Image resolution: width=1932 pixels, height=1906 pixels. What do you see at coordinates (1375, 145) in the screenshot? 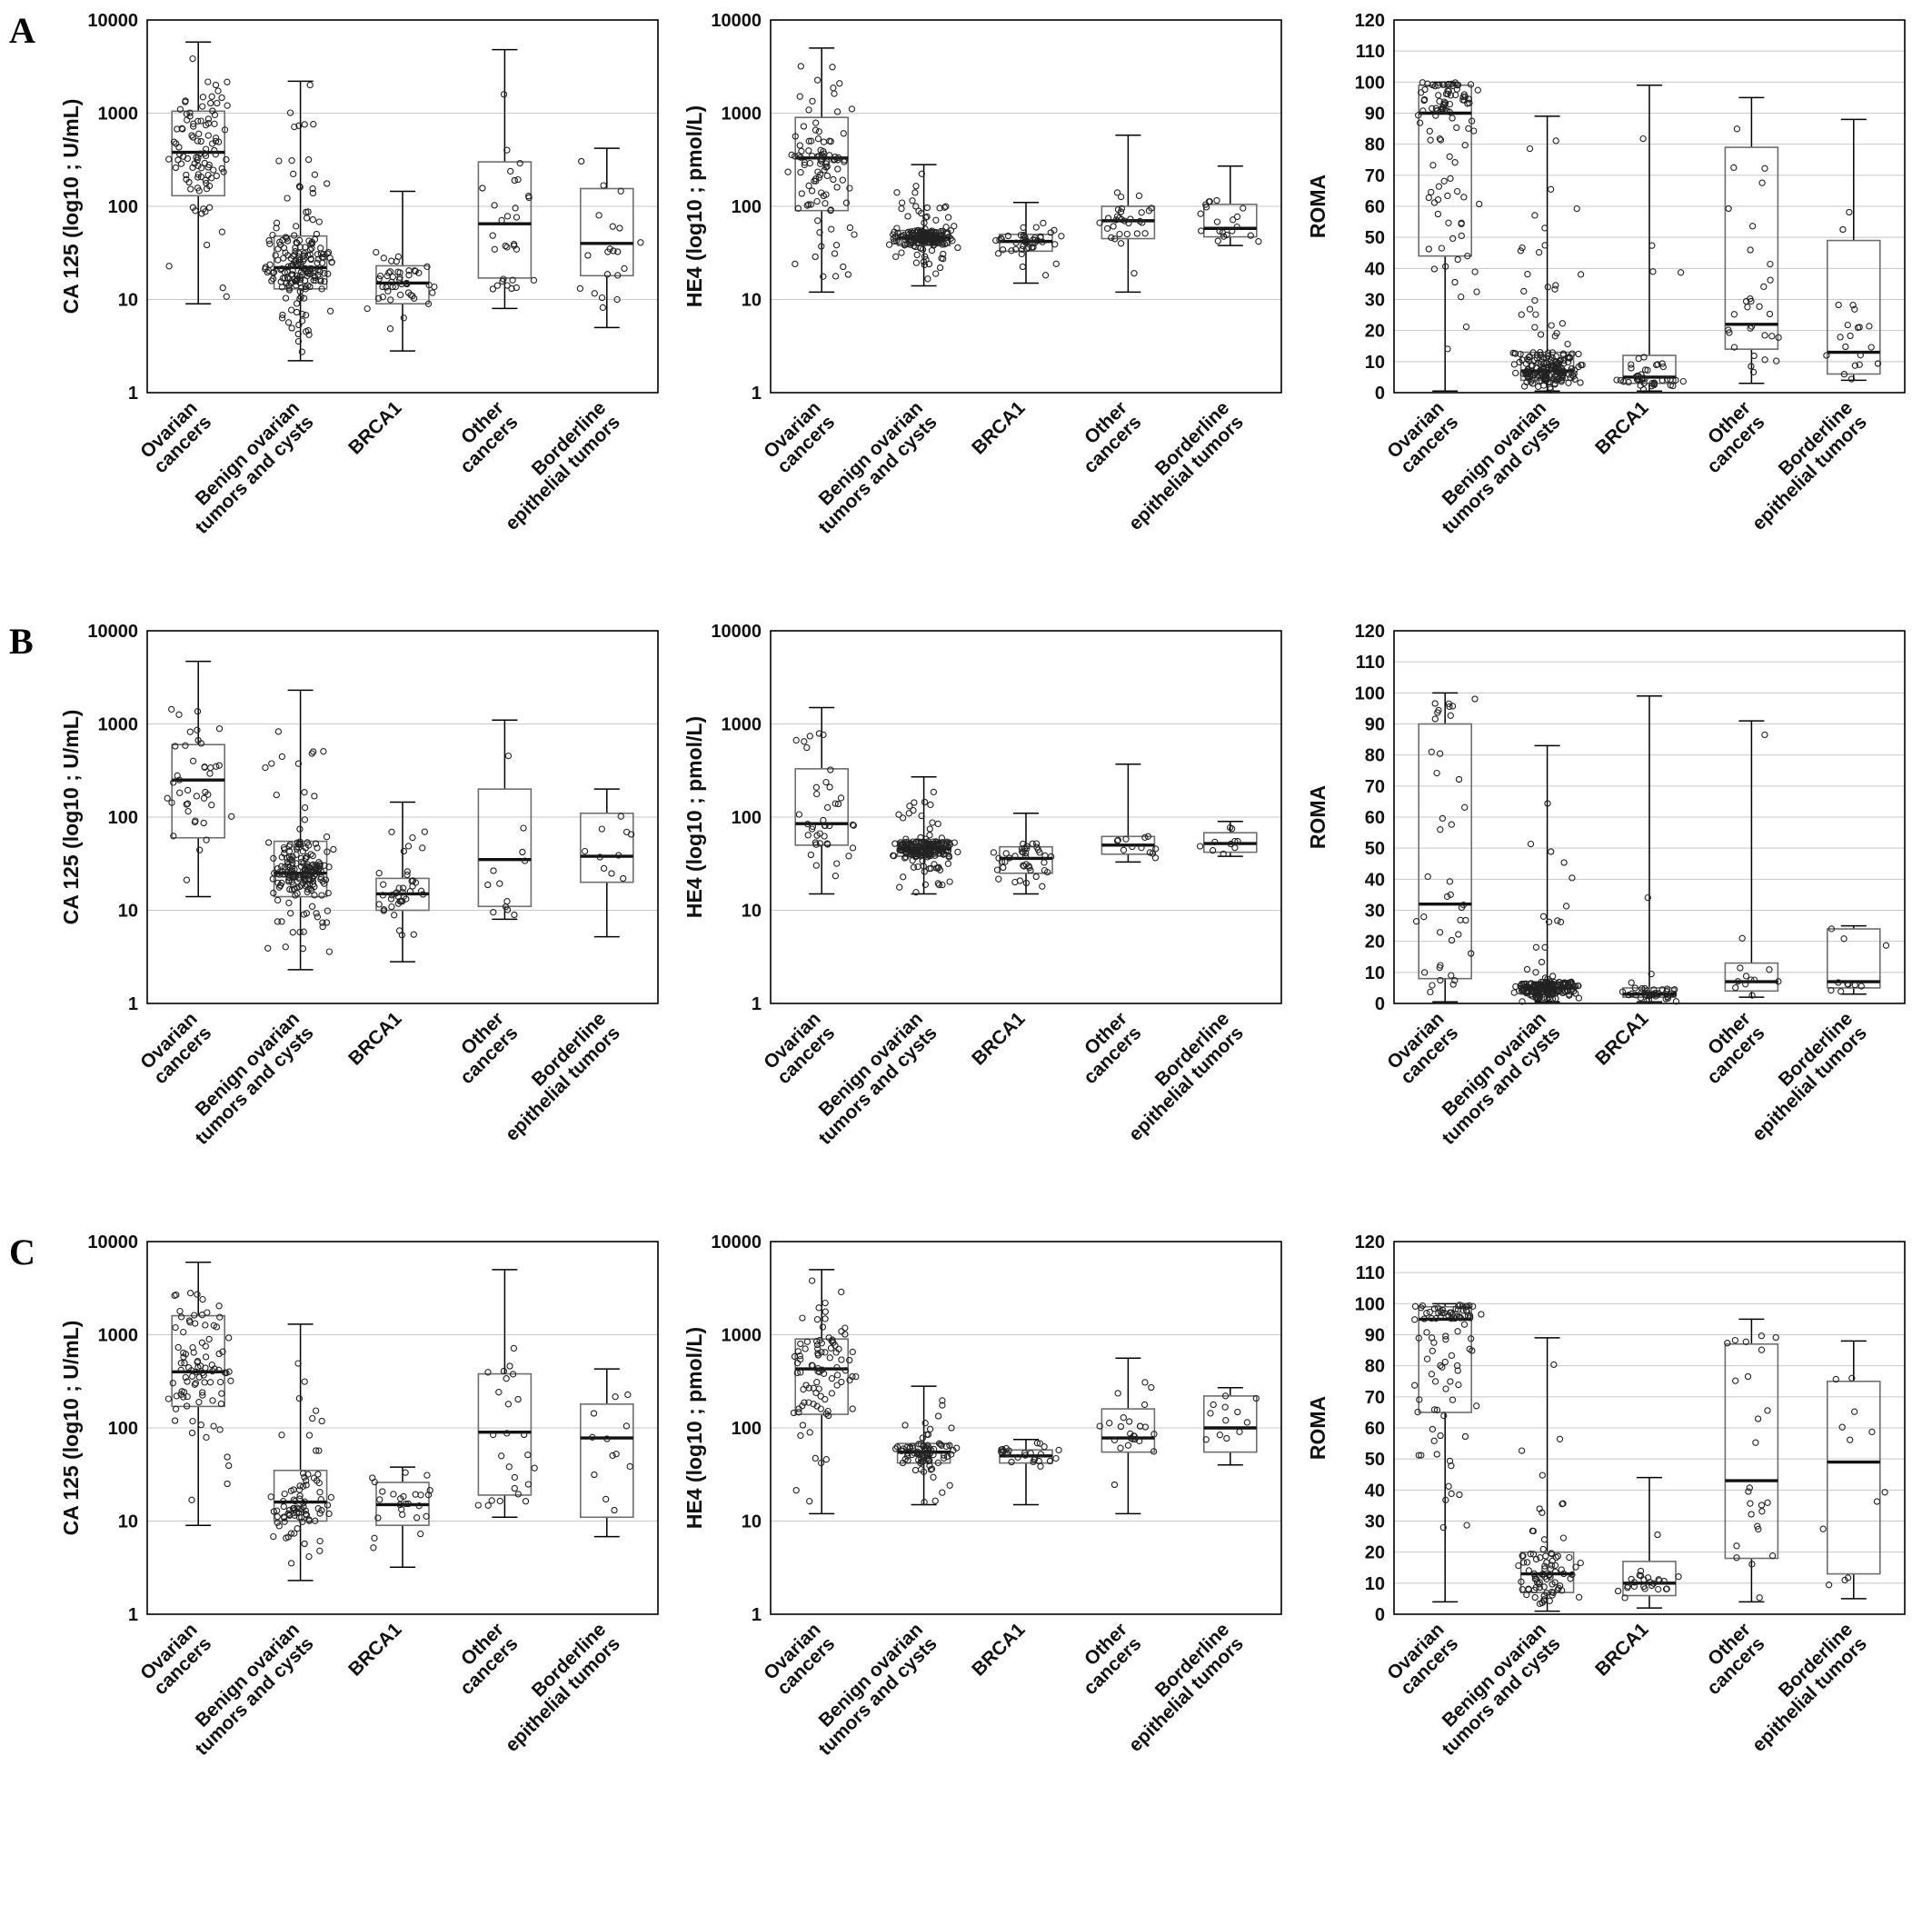
I see `y-tick-label: 80` at bounding box center [1375, 145].